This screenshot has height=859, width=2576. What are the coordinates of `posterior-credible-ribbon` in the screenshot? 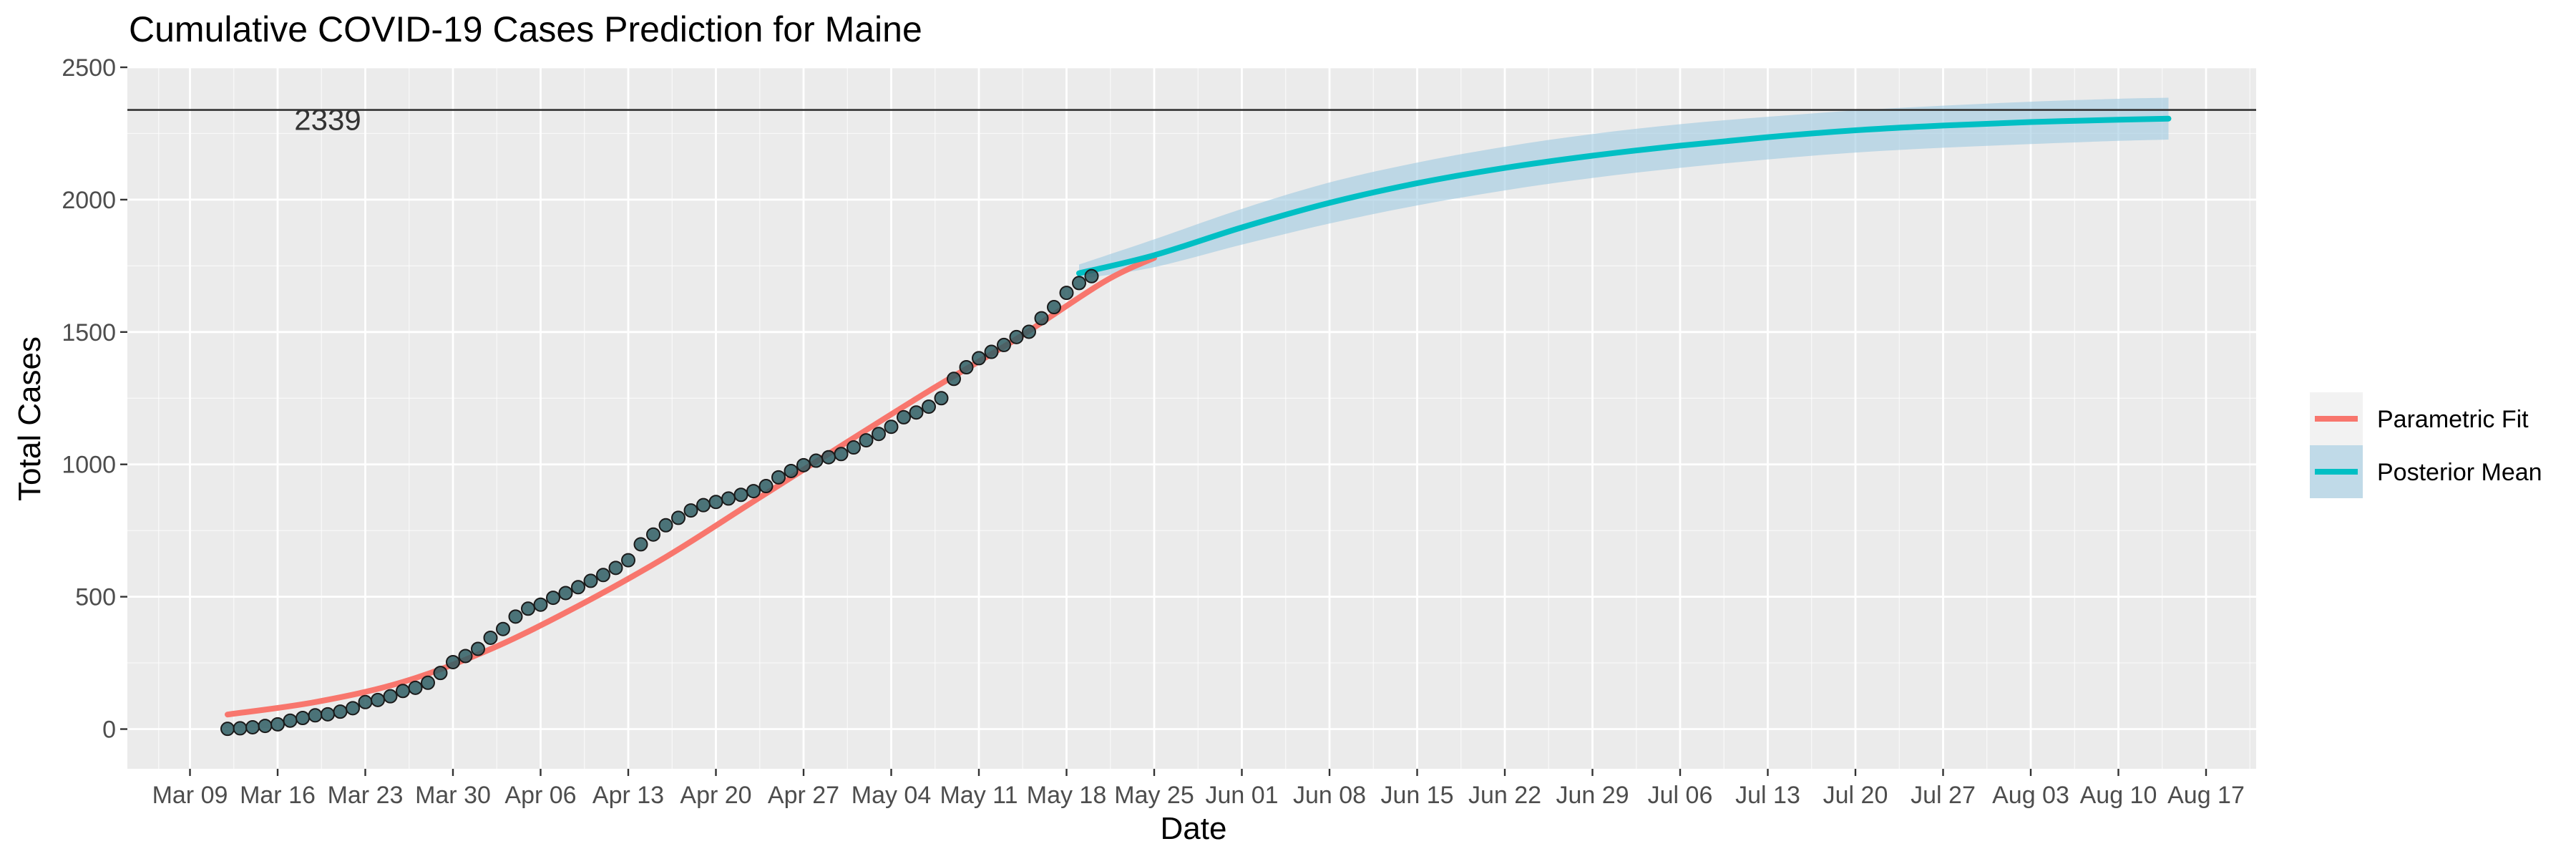 It's located at (1624, 188).